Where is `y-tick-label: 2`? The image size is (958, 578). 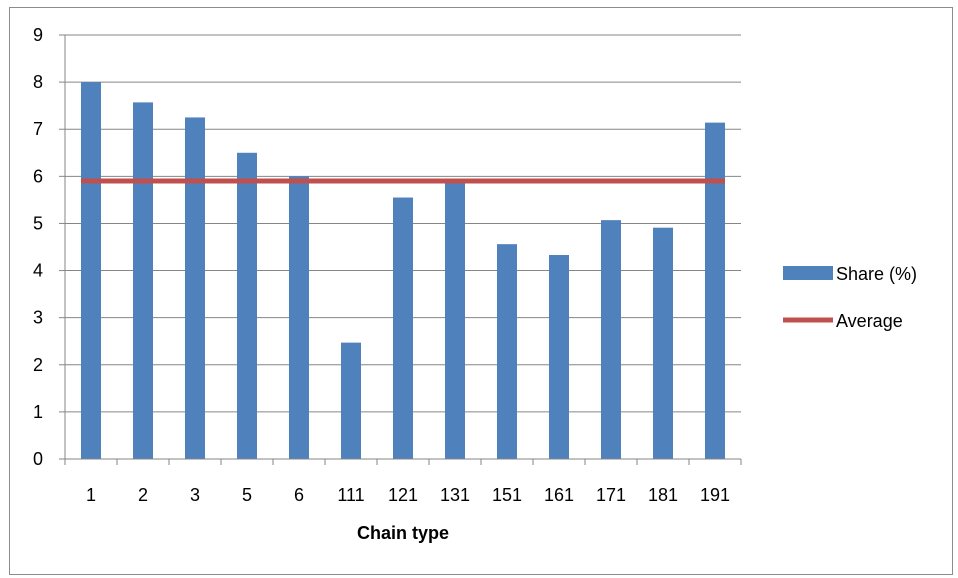 y-tick-label: 2 is located at coordinates (38, 365).